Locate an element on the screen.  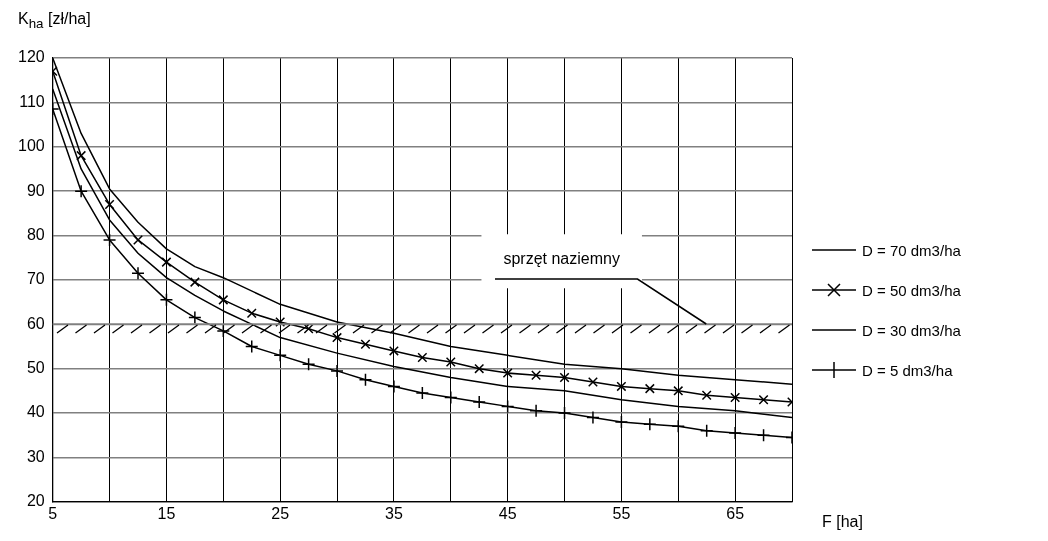
x-tick-label: 65 is located at coordinates (735, 513).